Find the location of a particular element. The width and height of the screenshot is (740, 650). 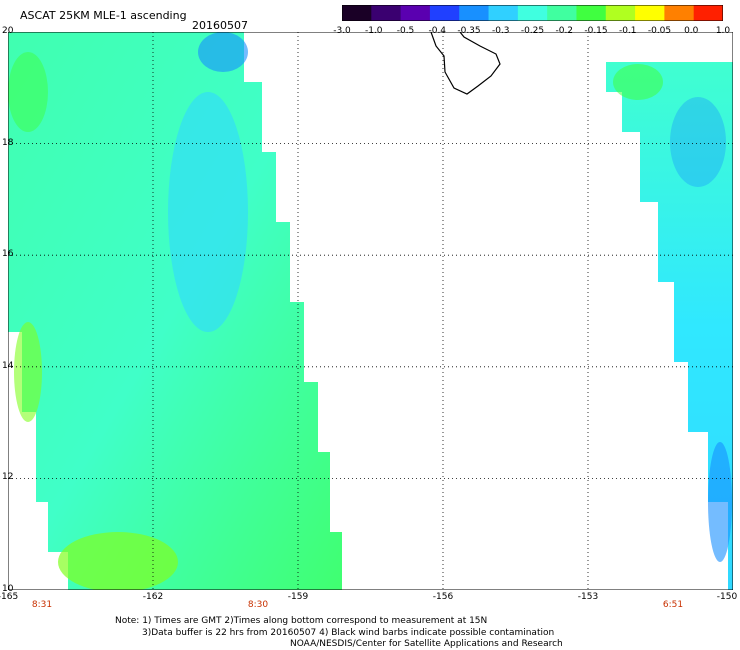

longitude-label: -153 is located at coordinates (588, 597).